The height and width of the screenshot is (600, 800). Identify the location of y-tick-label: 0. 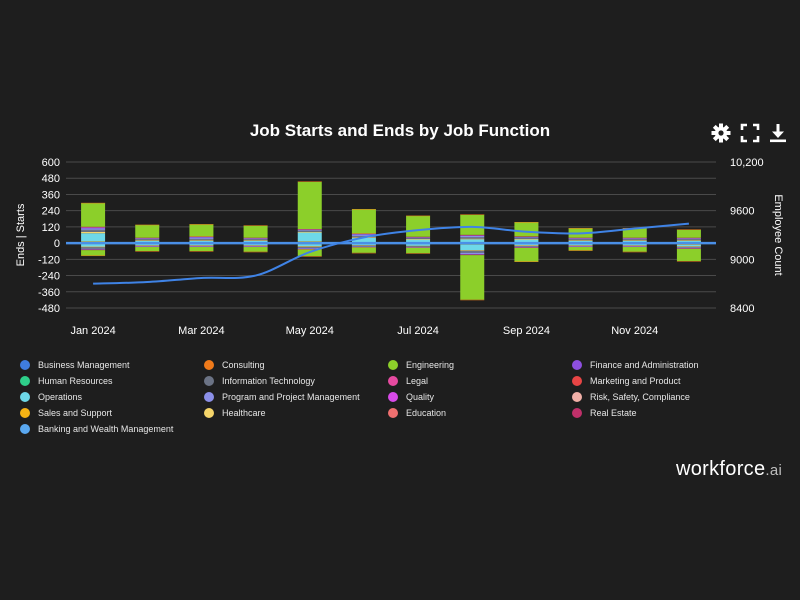
(57, 244).